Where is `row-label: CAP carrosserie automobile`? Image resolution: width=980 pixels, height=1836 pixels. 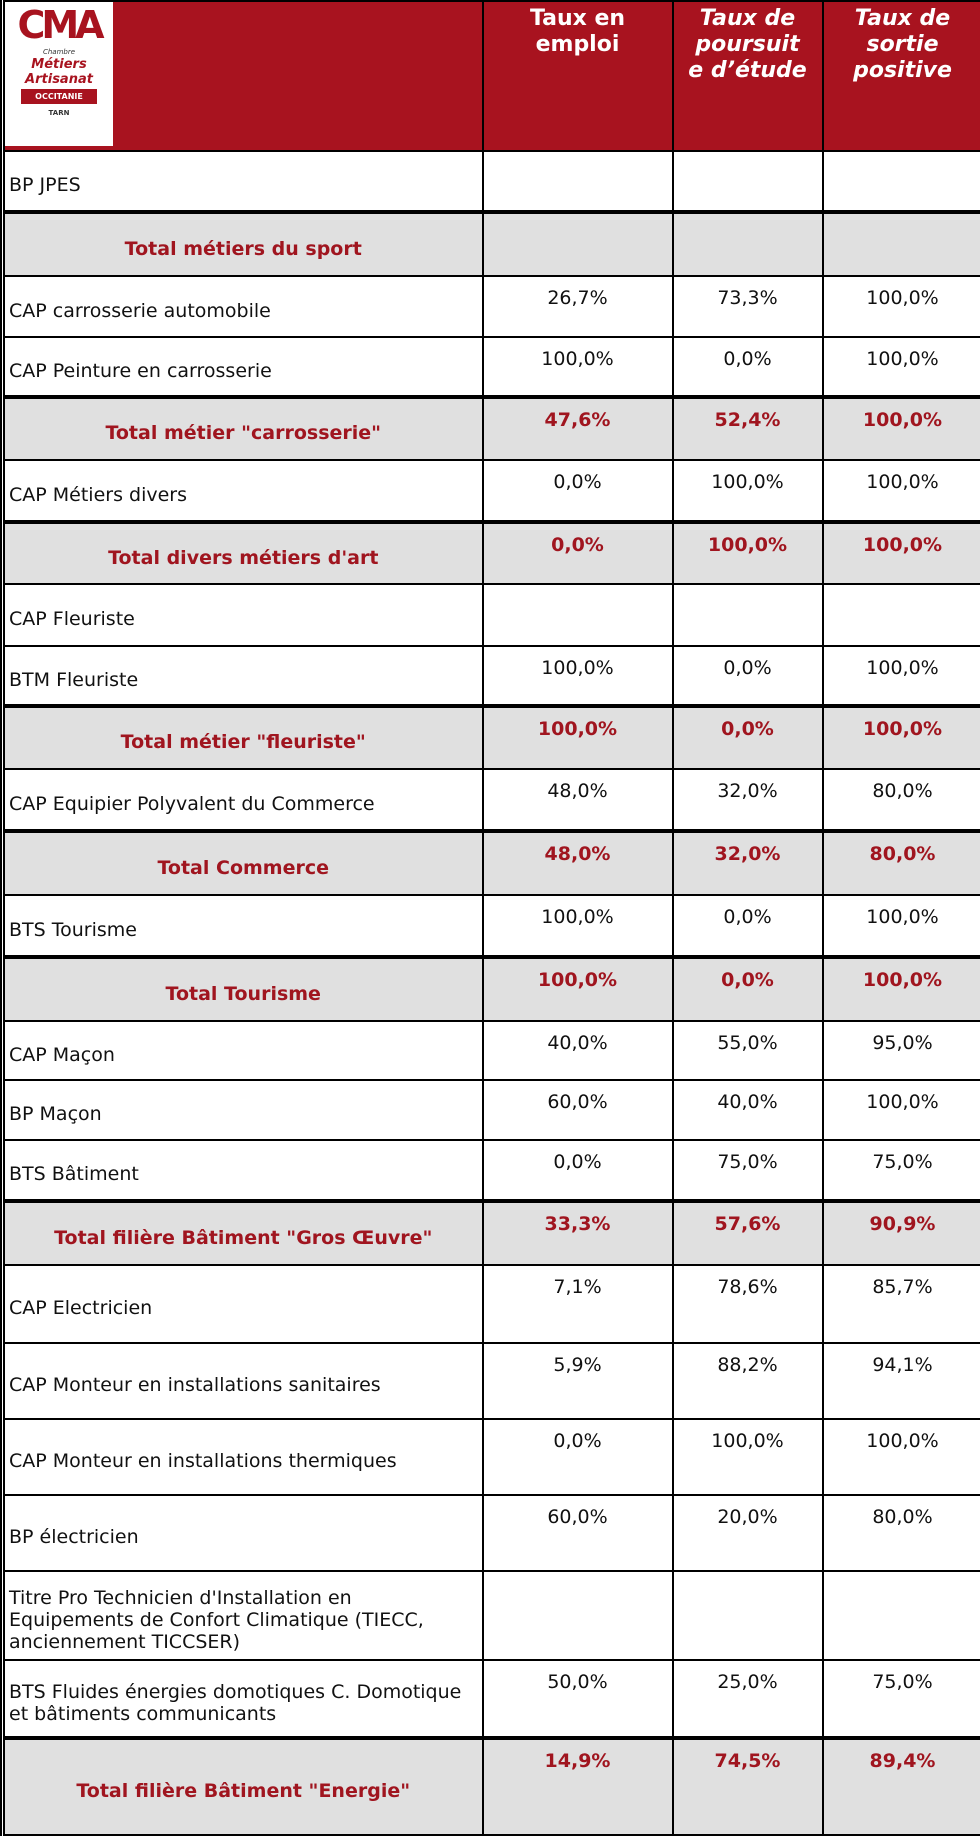 row-label: CAP carrosserie automobile is located at coordinates (242, 306).